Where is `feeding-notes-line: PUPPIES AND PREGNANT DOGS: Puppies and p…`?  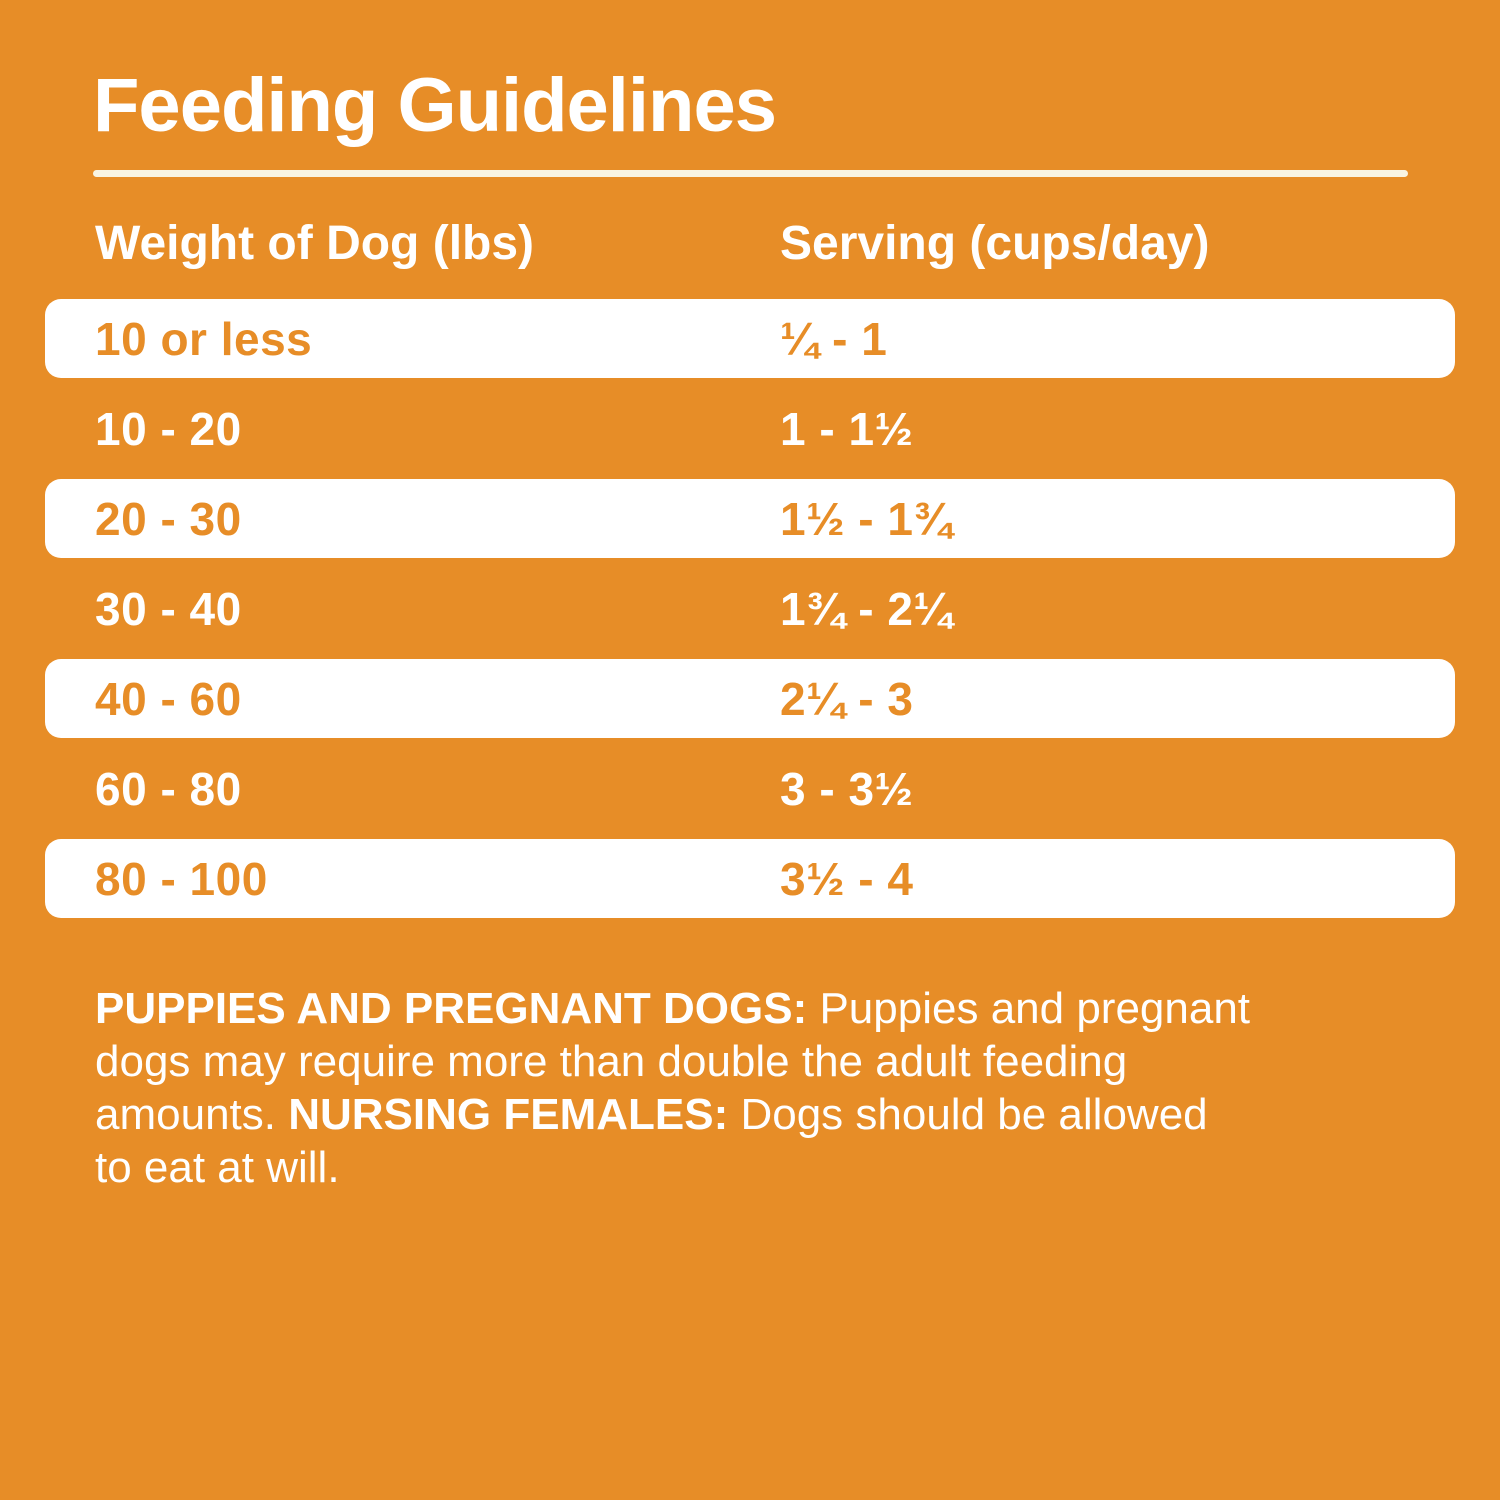
feeding-notes-line: PUPPIES AND PREGNANT DOGS: Puppies and p… is located at coordinates (775, 1008).